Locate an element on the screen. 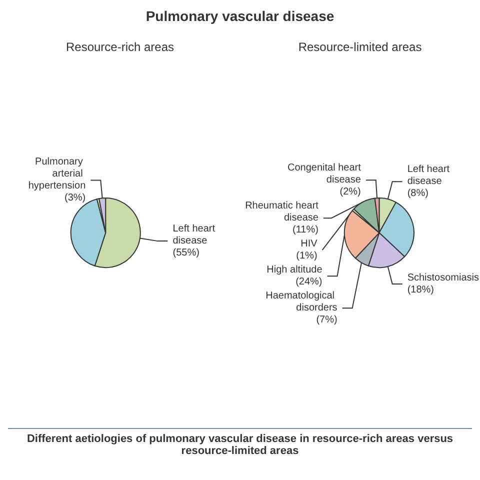 This screenshot has width=480, height=480. chart-subtitle: Resource-rich areas is located at coordinates (120, 47).